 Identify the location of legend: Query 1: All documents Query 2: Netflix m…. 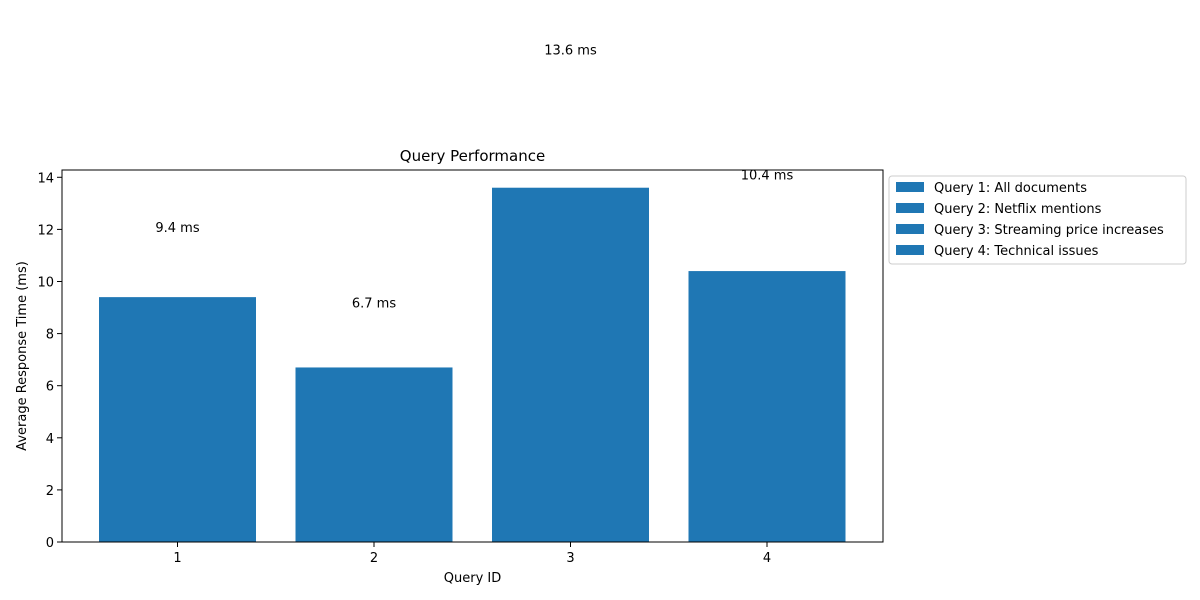
(1037, 220).